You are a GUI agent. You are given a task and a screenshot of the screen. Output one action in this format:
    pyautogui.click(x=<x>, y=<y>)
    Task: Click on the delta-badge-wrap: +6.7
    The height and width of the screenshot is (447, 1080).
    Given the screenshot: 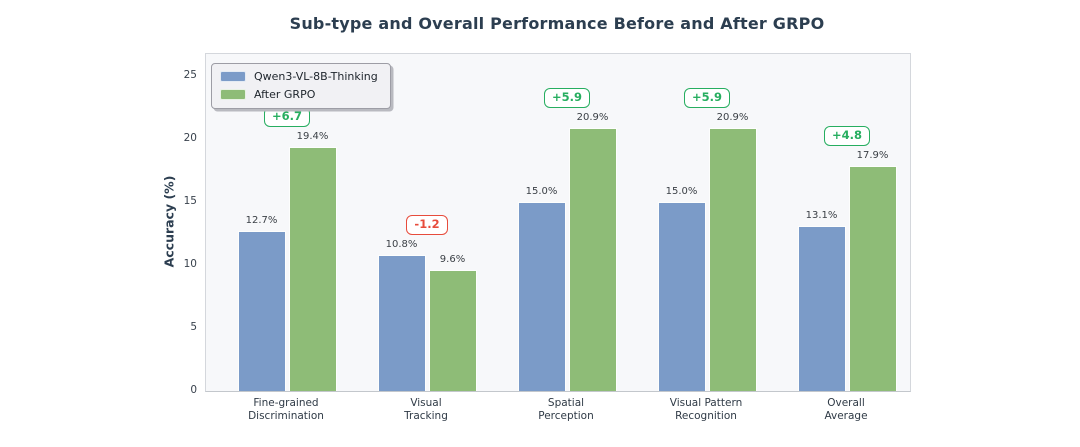 What is the action you would take?
    pyautogui.click(x=287, y=116)
    